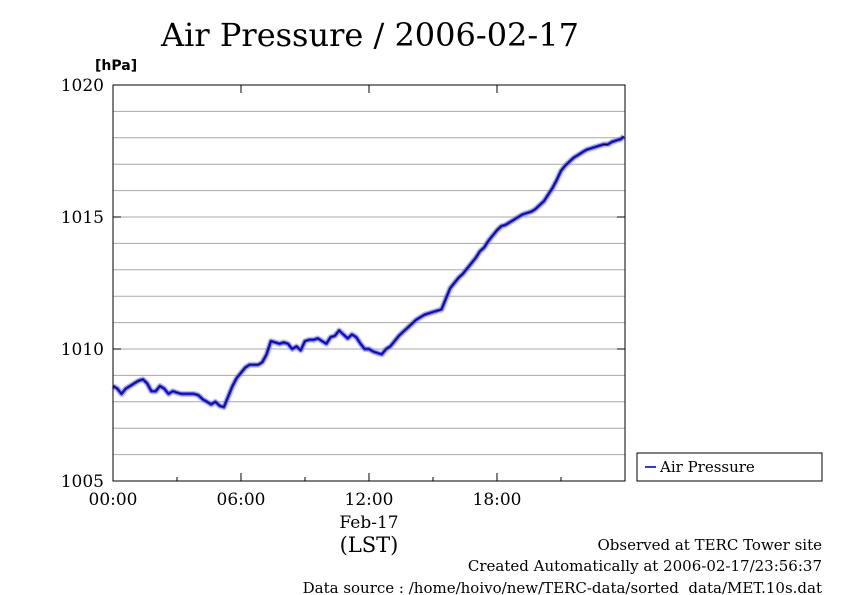 The image size is (842, 595). I want to click on legend-box, so click(729, 467).